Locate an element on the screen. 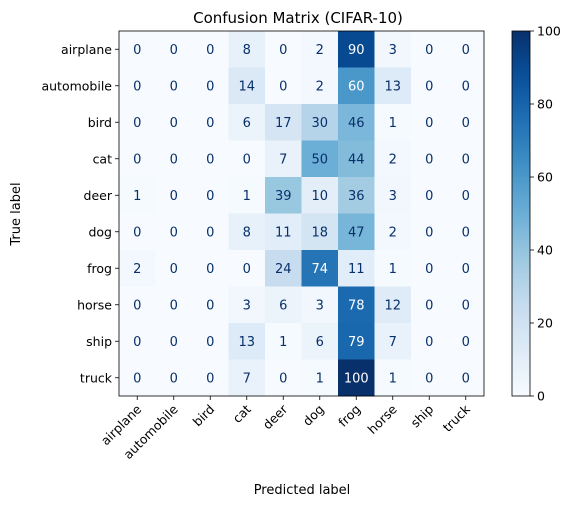 The image size is (576, 506). cell-value-label: 100 is located at coordinates (356, 378).